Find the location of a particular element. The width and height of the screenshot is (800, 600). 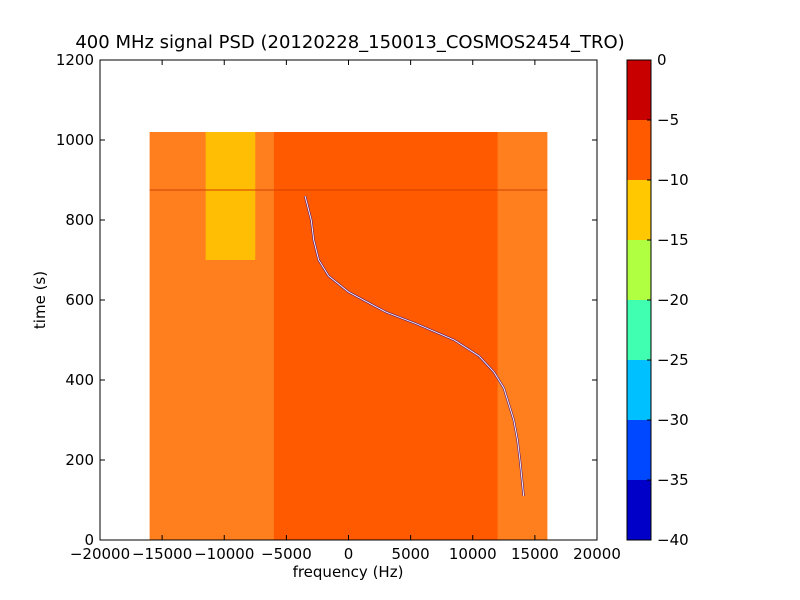

colorbar-tick-label: −15 is located at coordinates (673, 240).